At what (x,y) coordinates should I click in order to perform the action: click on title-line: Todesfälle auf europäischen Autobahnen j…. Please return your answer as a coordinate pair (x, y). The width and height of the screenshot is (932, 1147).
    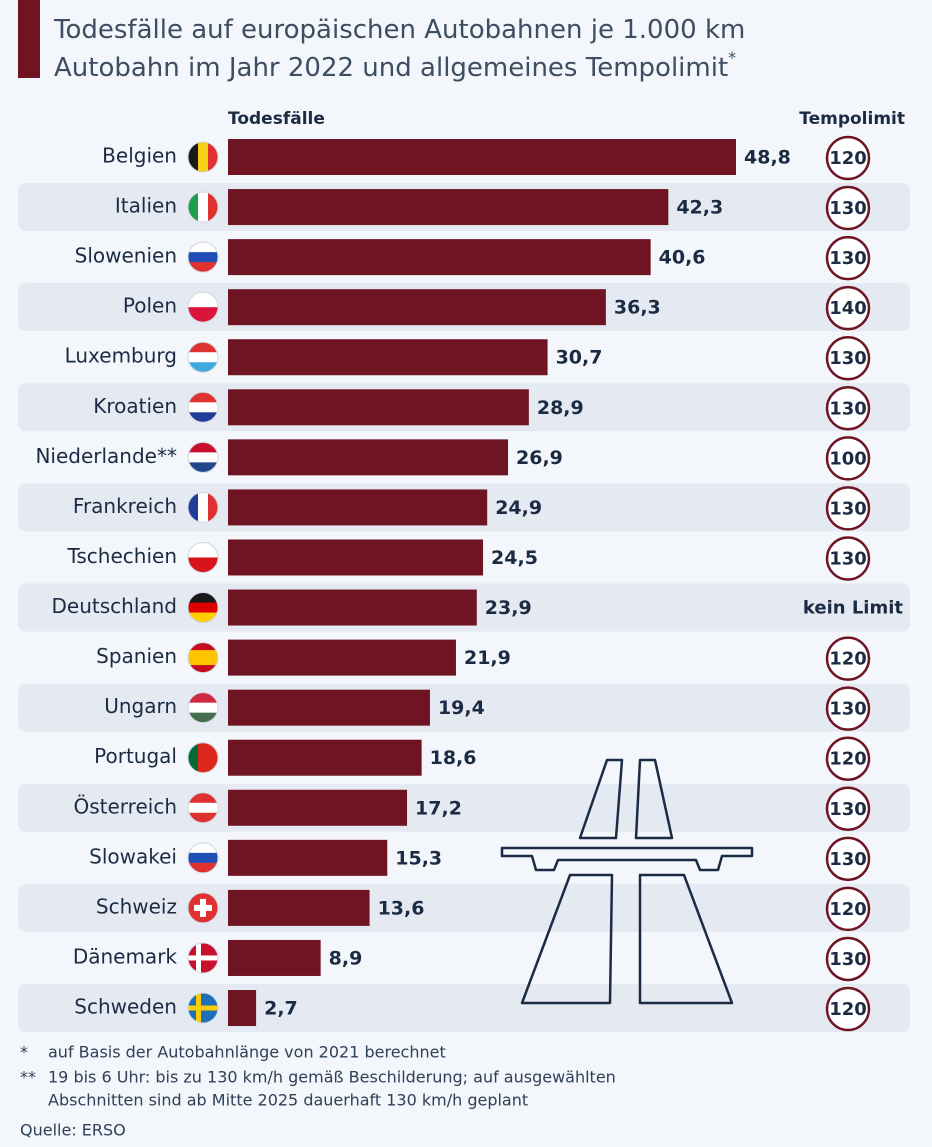
    Looking at the image, I should click on (399, 30).